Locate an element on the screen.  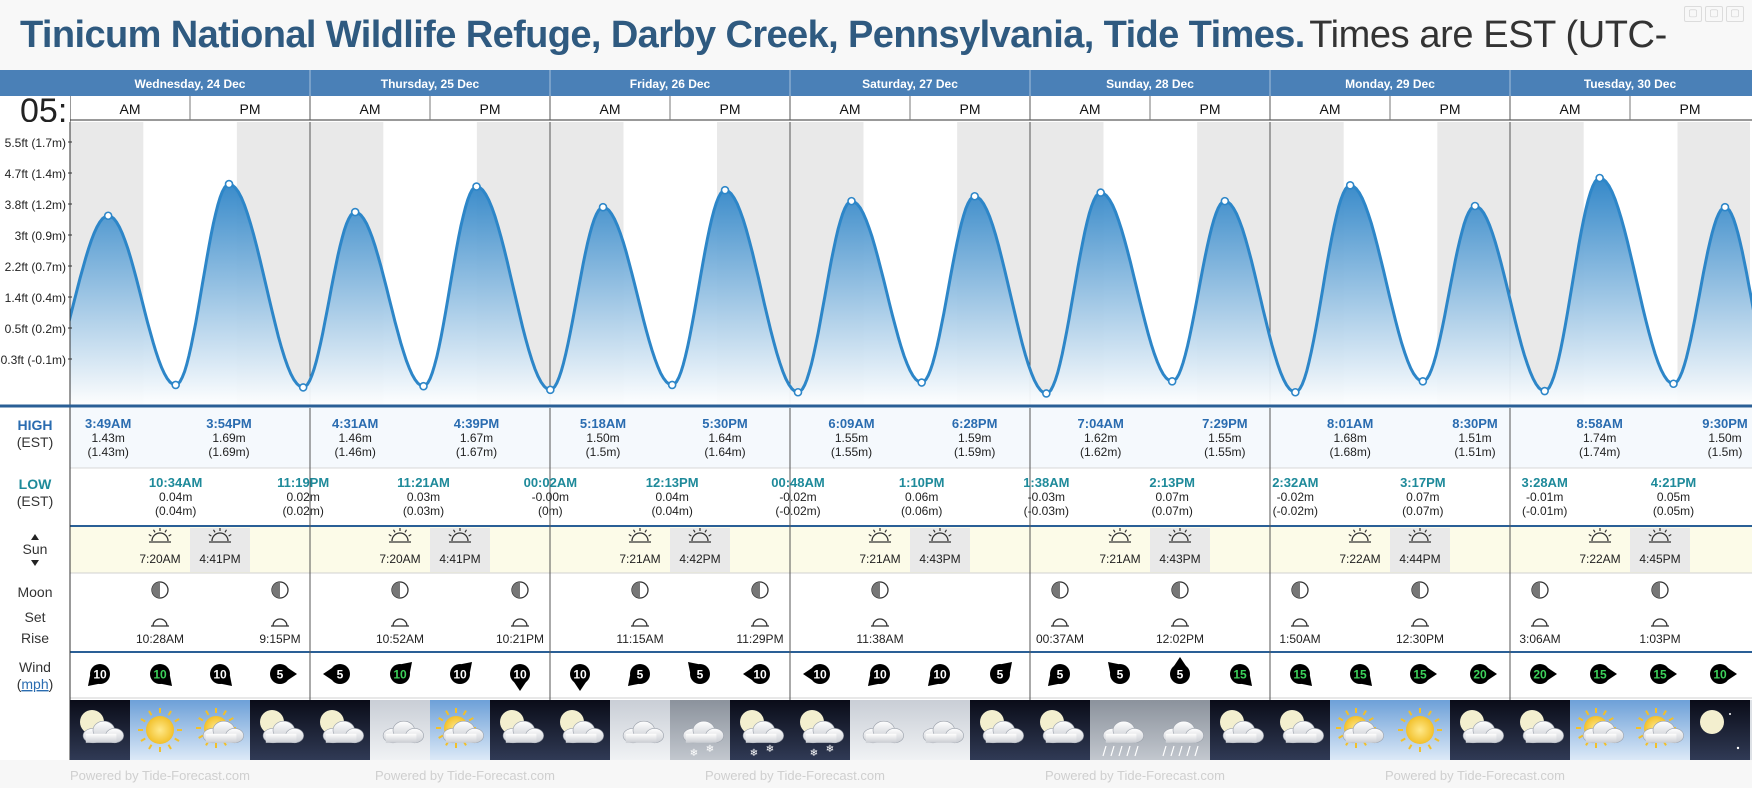
low-tide-height-alt: (-0.03m) is located at coordinates (1046, 511).